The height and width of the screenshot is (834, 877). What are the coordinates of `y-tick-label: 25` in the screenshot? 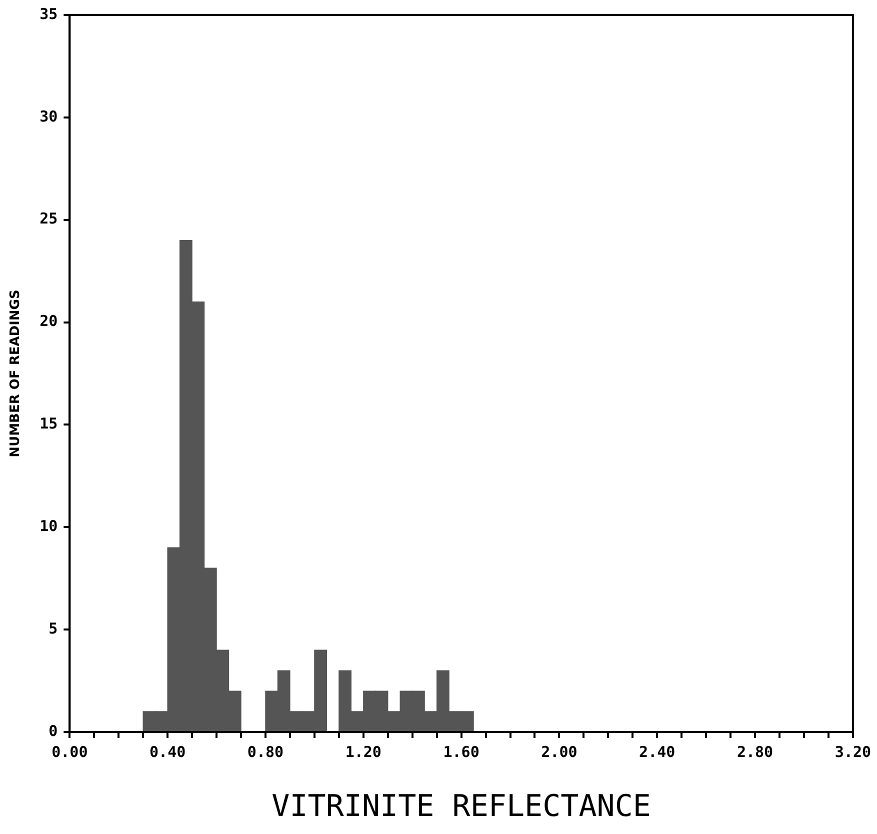 It's located at (49, 219).